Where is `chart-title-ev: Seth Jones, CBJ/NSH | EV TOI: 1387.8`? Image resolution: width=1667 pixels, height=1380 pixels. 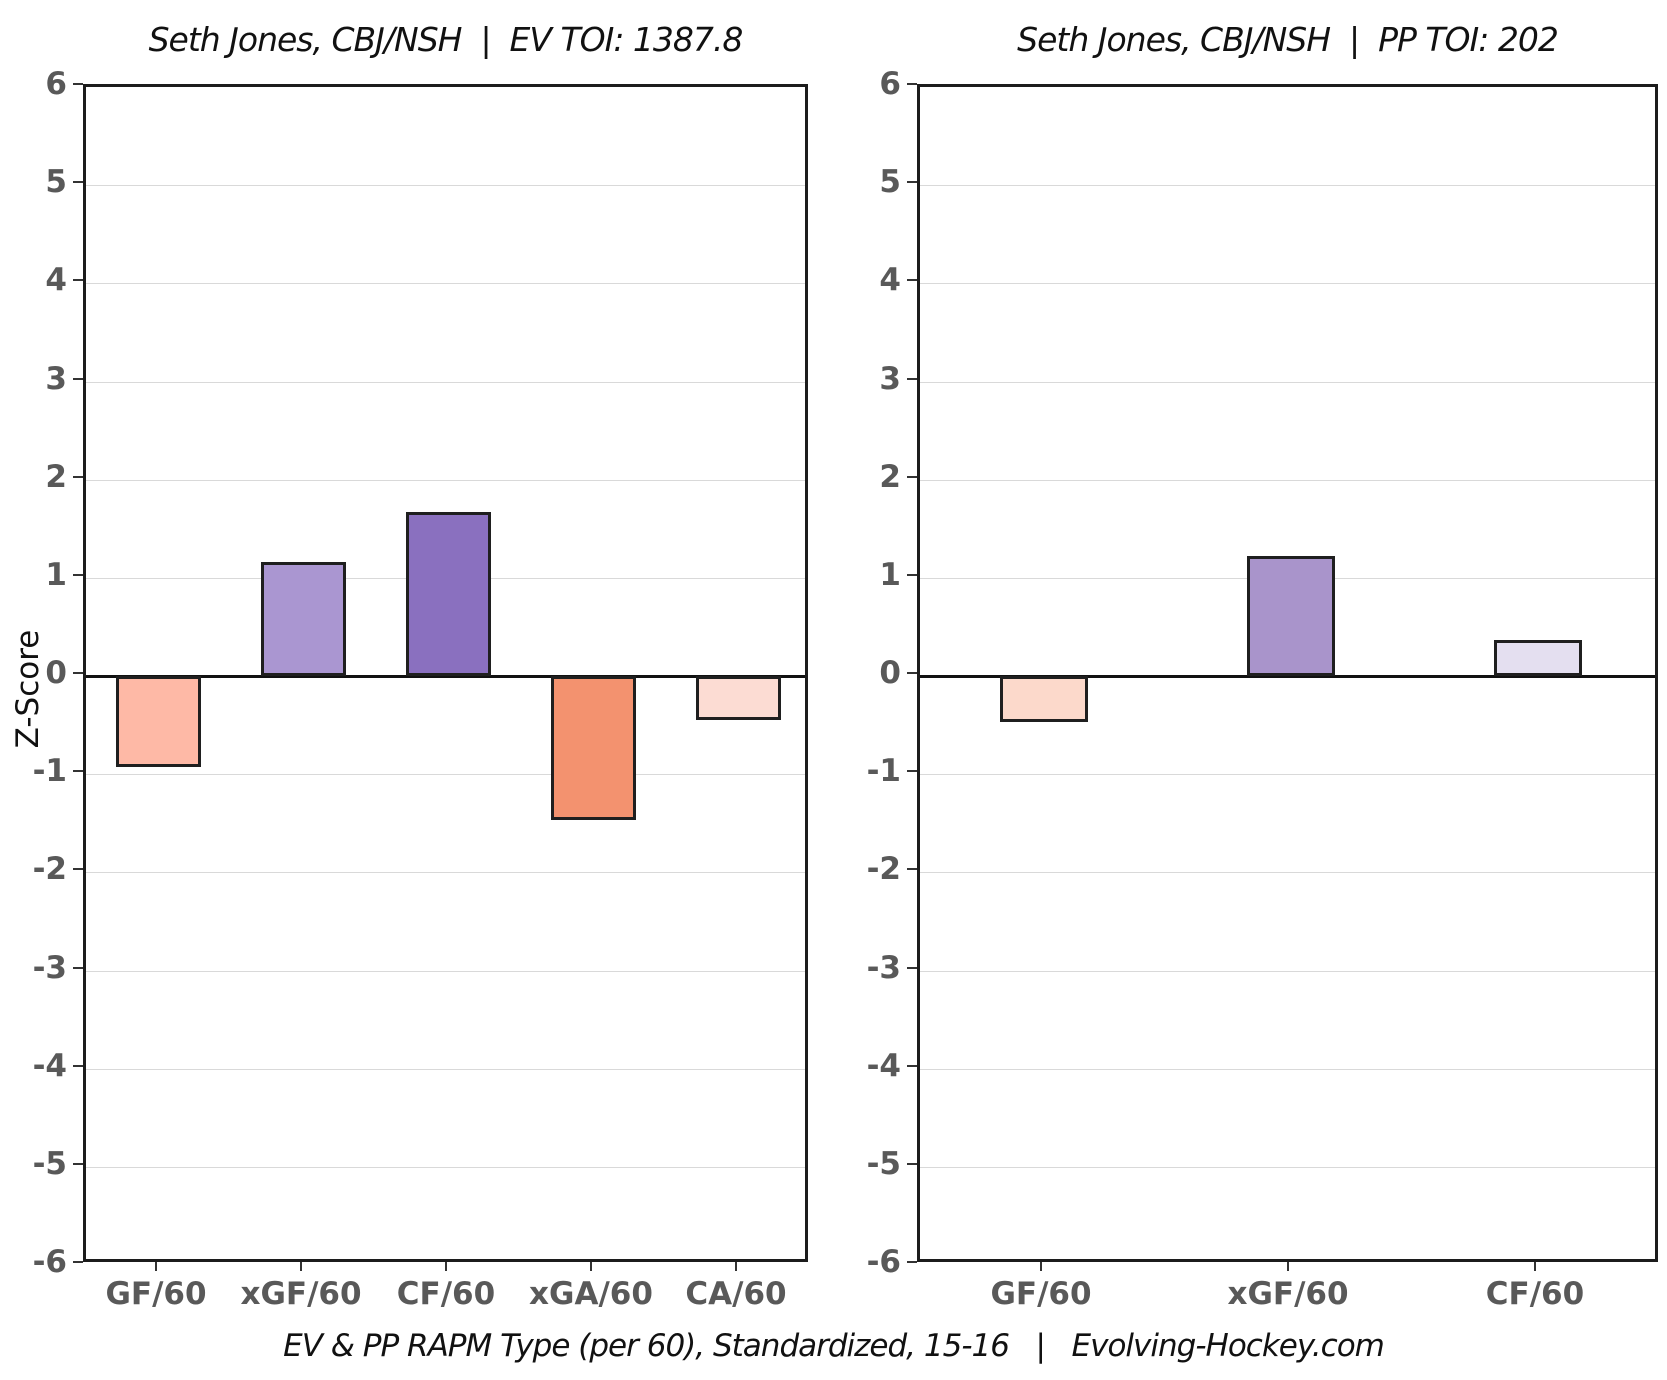
chart-title-ev: Seth Jones, CBJ/NSH | EV TOI: 1387.8 is located at coordinates (446, 39).